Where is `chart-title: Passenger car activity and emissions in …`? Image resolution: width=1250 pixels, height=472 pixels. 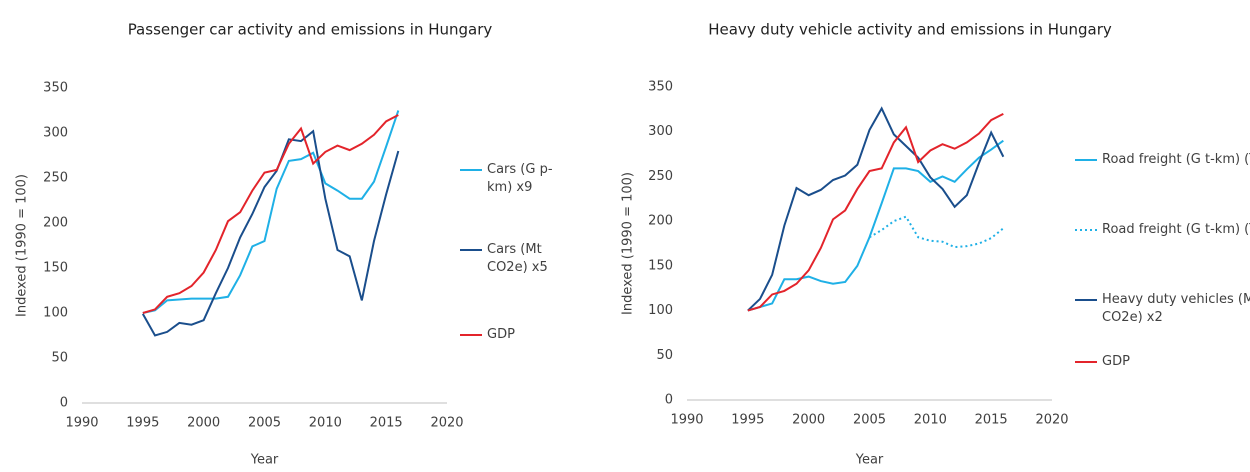
chart-title: Passenger car activity and emissions in … is located at coordinates (310, 30).